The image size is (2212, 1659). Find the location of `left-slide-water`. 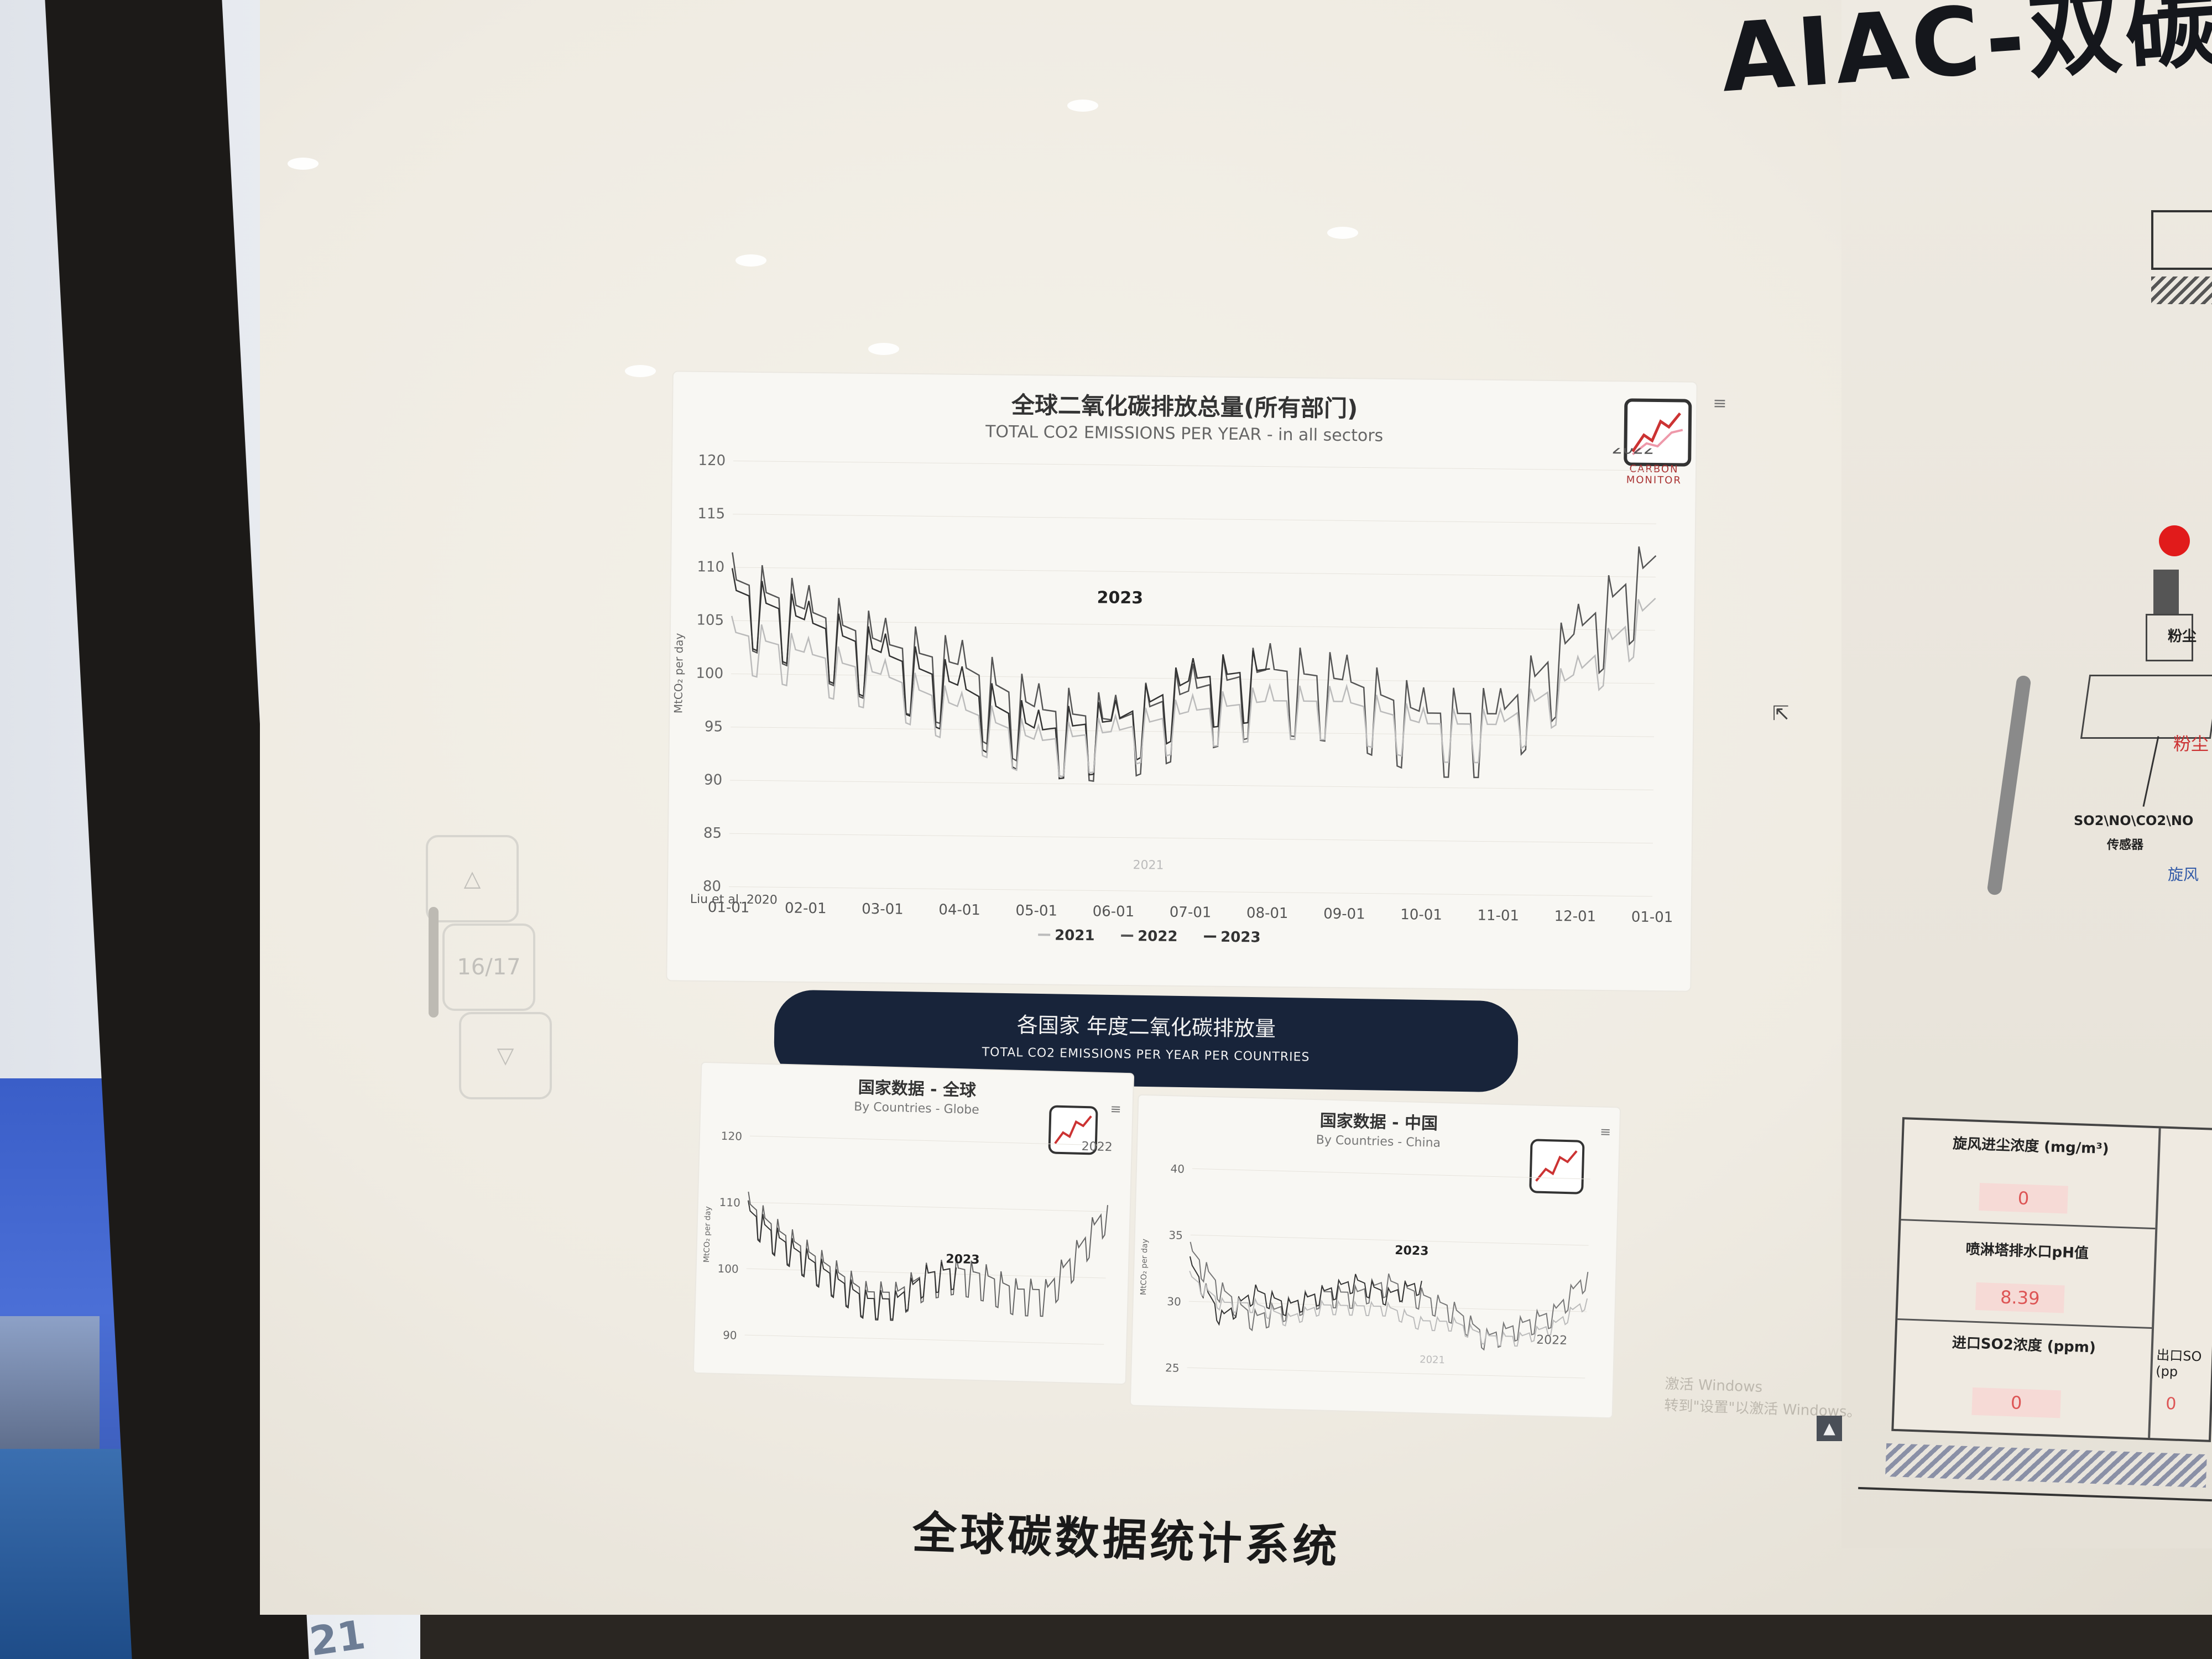

left-slide-water is located at coordinates (67, 1554).